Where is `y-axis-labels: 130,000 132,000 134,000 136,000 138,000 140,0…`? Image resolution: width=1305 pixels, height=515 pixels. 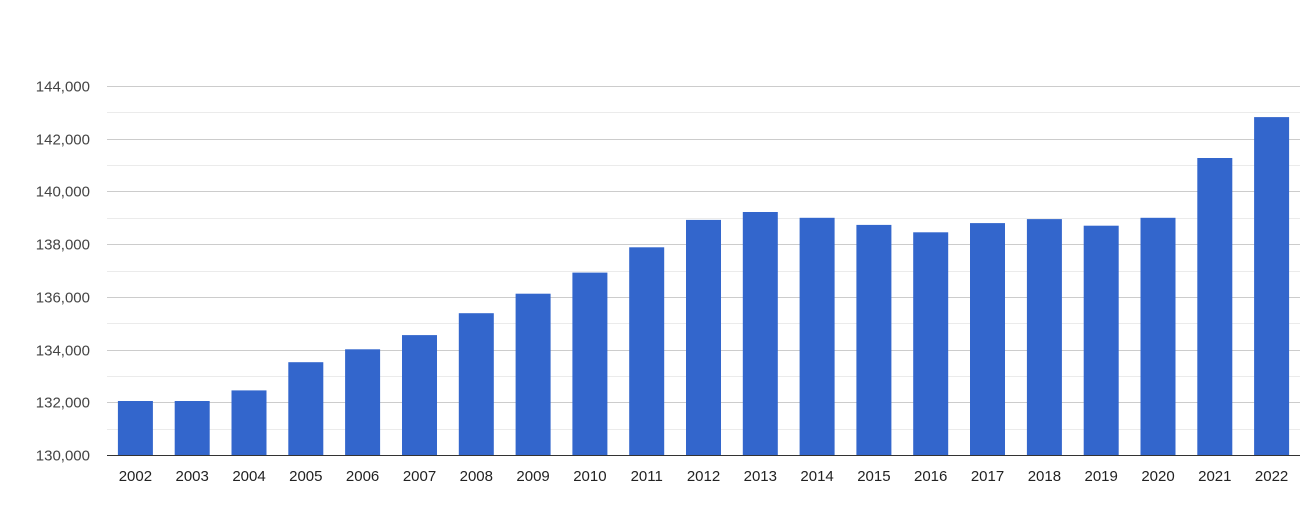 y-axis-labels: 130,000 132,000 134,000 136,000 138,000 140,0… is located at coordinates (63, 272).